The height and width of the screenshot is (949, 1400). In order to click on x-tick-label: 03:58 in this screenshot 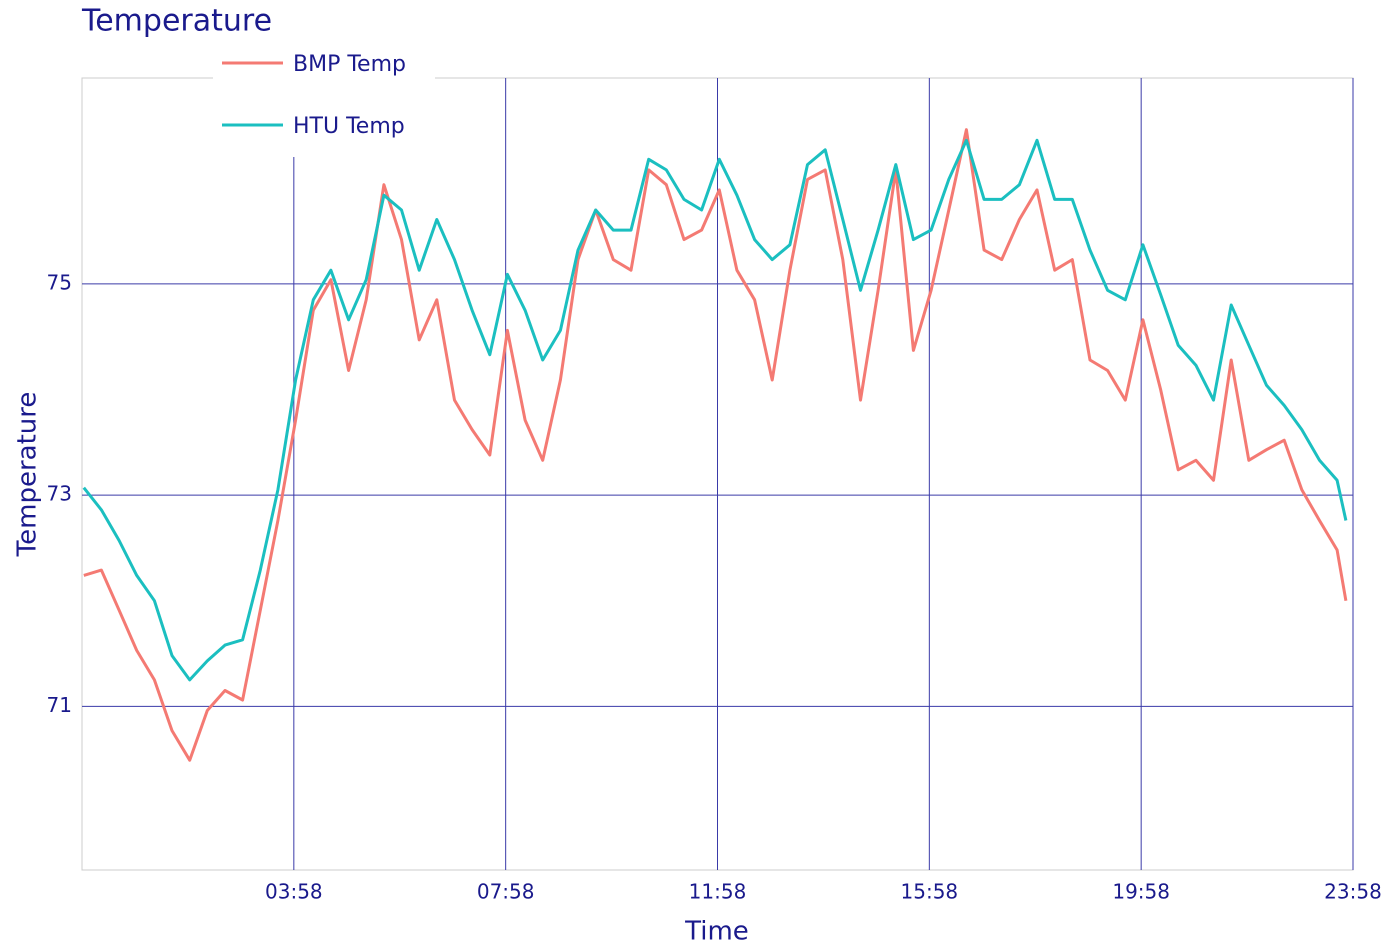, I will do `click(294, 892)`.